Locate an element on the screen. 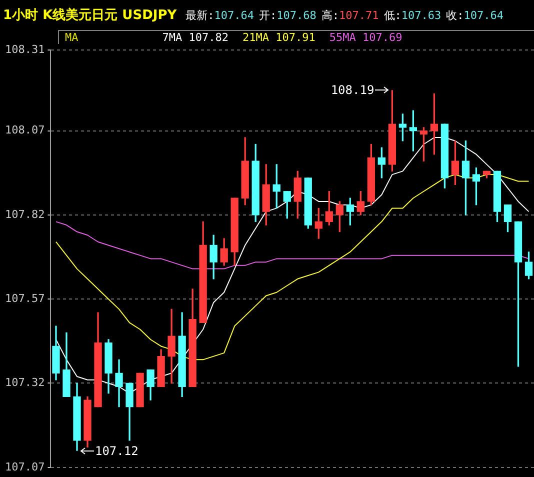 The image size is (534, 477). y-tick-label: 108.07 is located at coordinates (24, 130).